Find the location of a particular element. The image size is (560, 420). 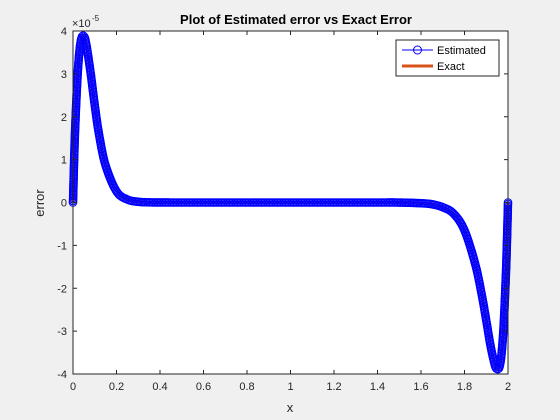

y-tick-label: 2 is located at coordinates (64, 118).